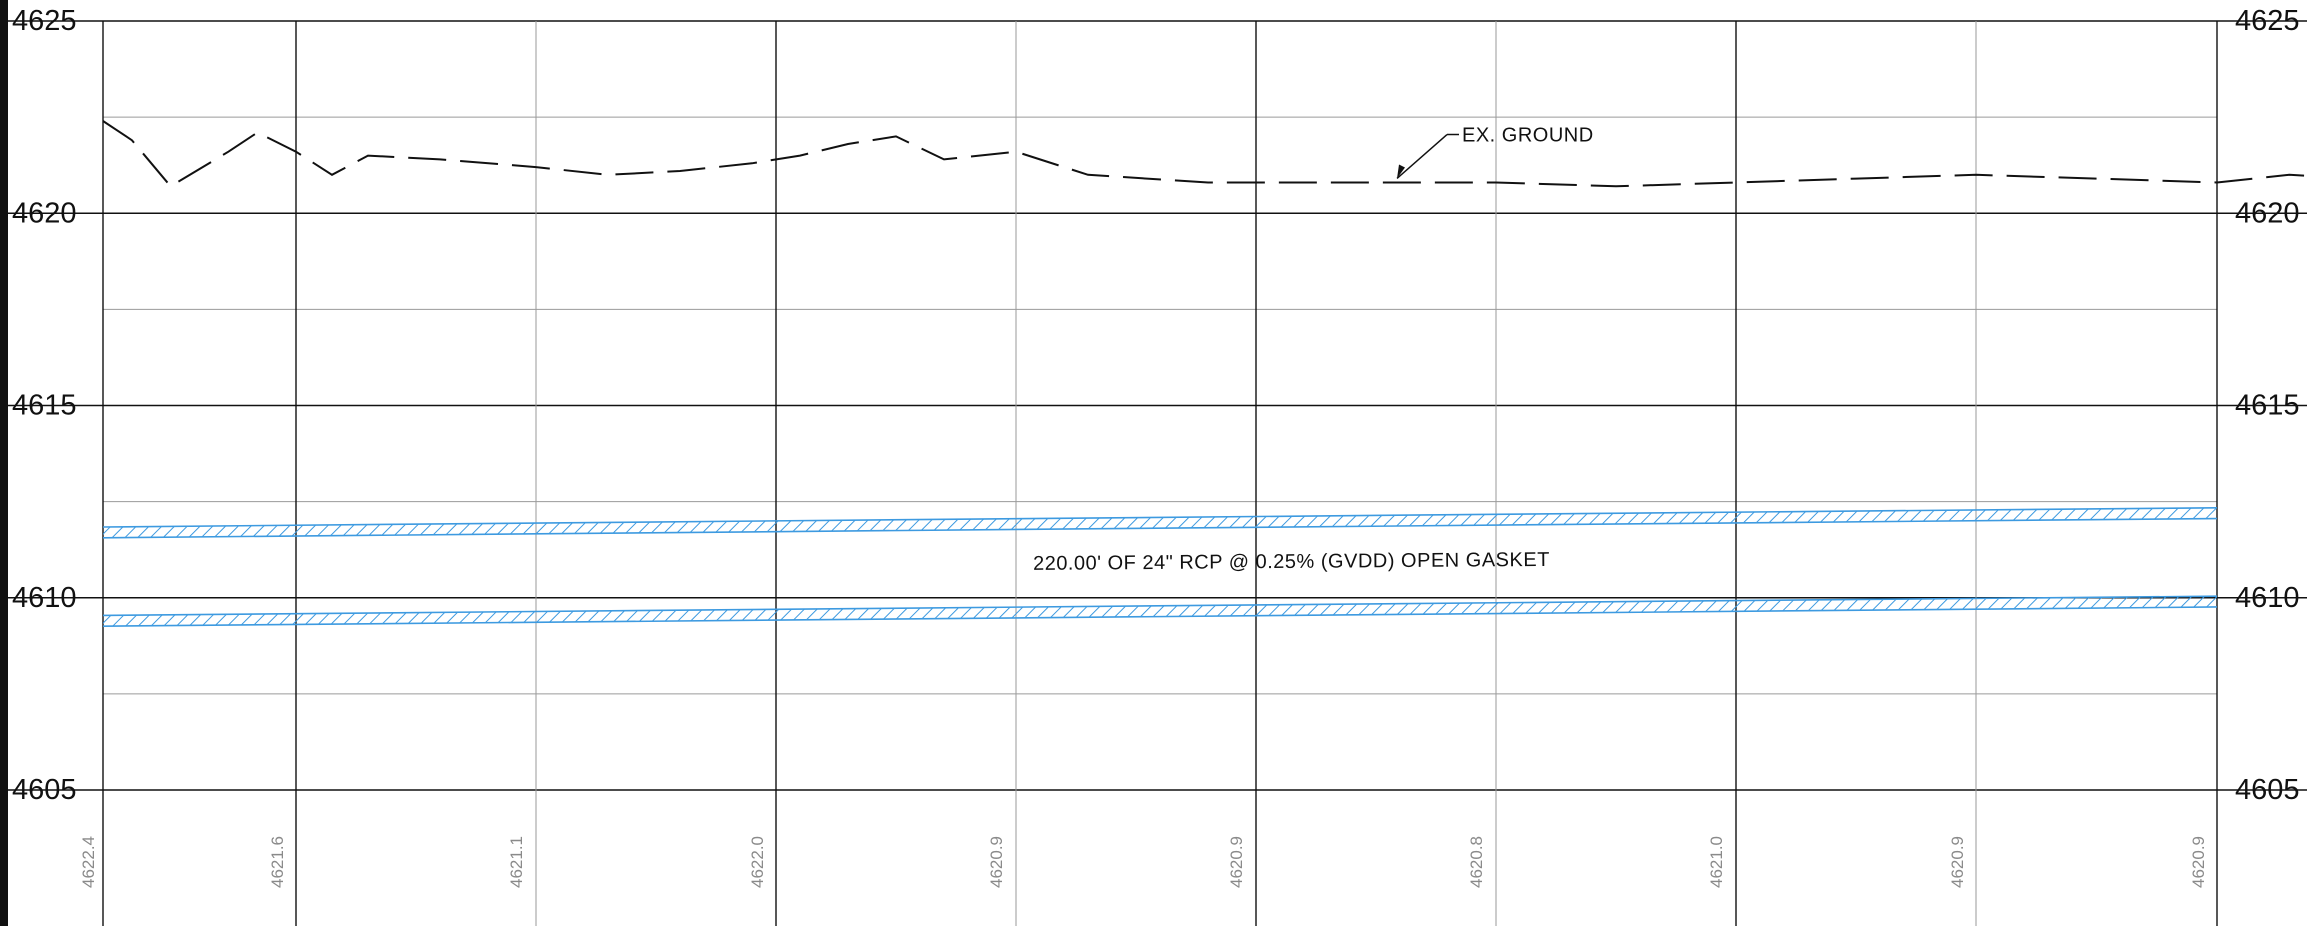  I want to click on elevation-label-right: 4610, so click(2267, 598).